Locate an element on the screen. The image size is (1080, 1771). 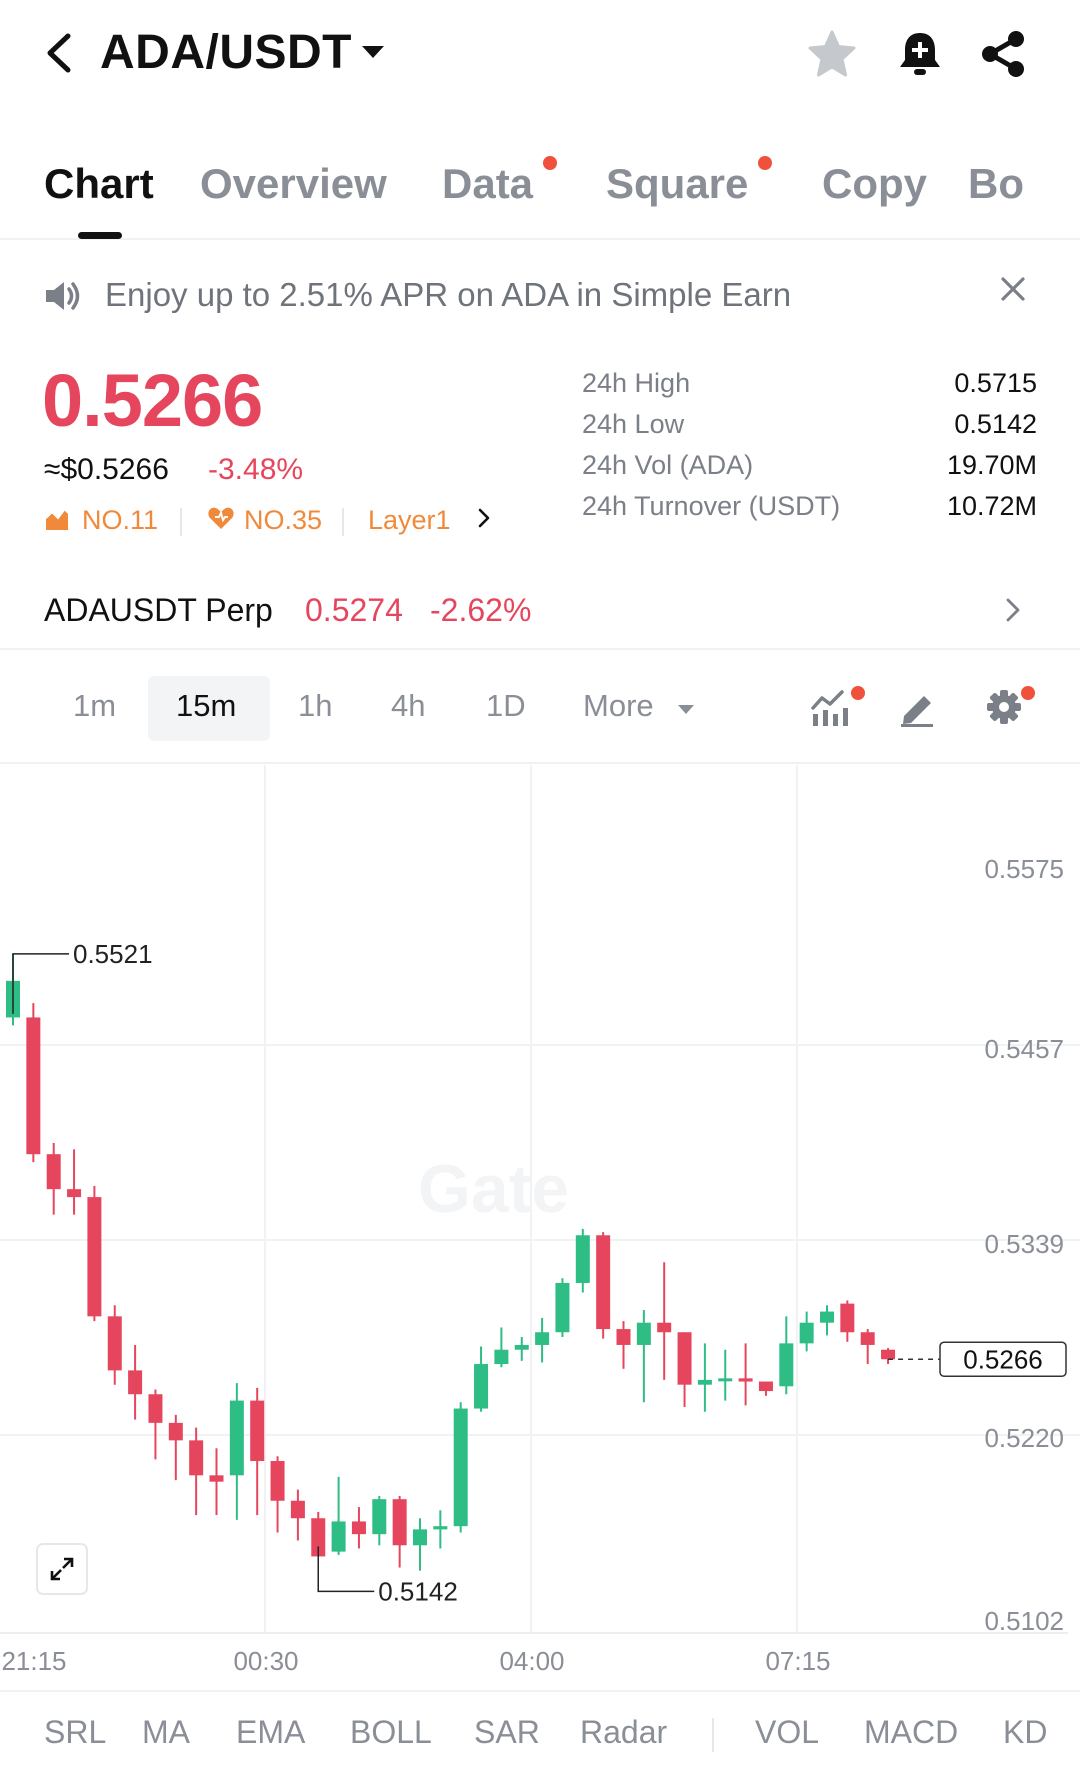
indicator-ema: EMA is located at coordinates (271, 1732).